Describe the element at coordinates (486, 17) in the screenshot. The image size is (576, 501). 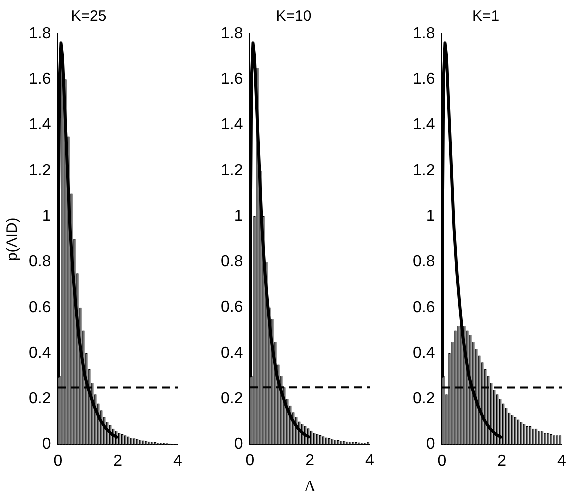
I see `chart-title: K=1` at that location.